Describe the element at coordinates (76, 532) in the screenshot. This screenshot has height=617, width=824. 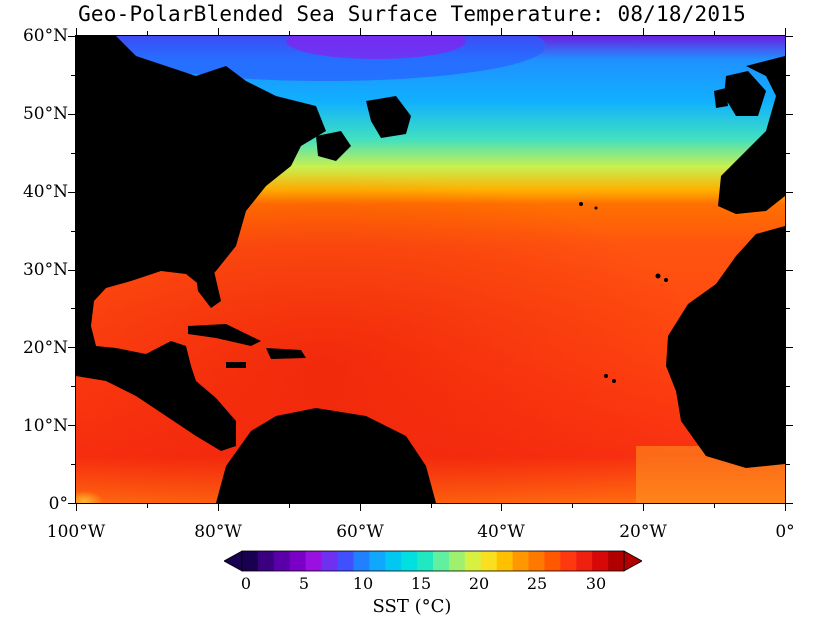
I see `lon-label-100w: 100°W` at that location.